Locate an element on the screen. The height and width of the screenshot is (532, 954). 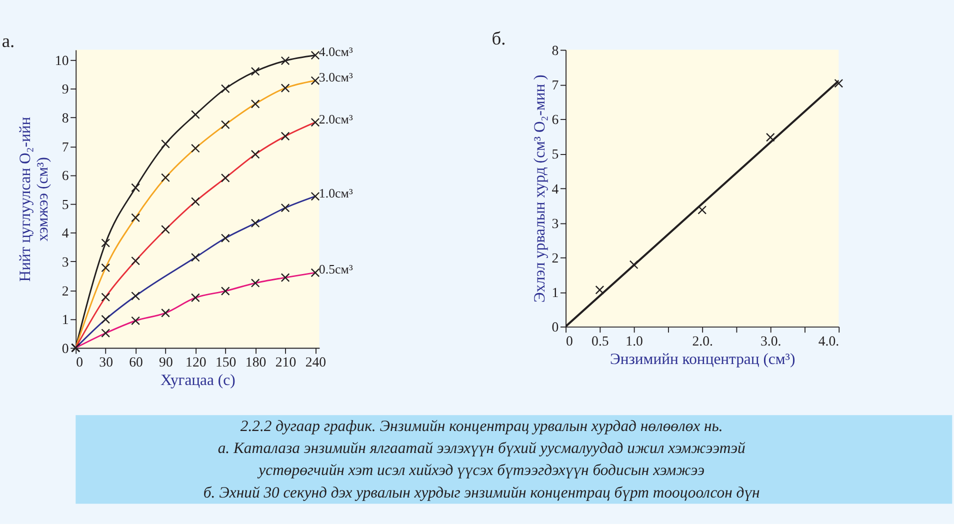
text: 2.2.2 дугаар график. Энзимийн концентрац урвалын хурдад нөлөөлөх нь. is located at coordinates (481, 426).